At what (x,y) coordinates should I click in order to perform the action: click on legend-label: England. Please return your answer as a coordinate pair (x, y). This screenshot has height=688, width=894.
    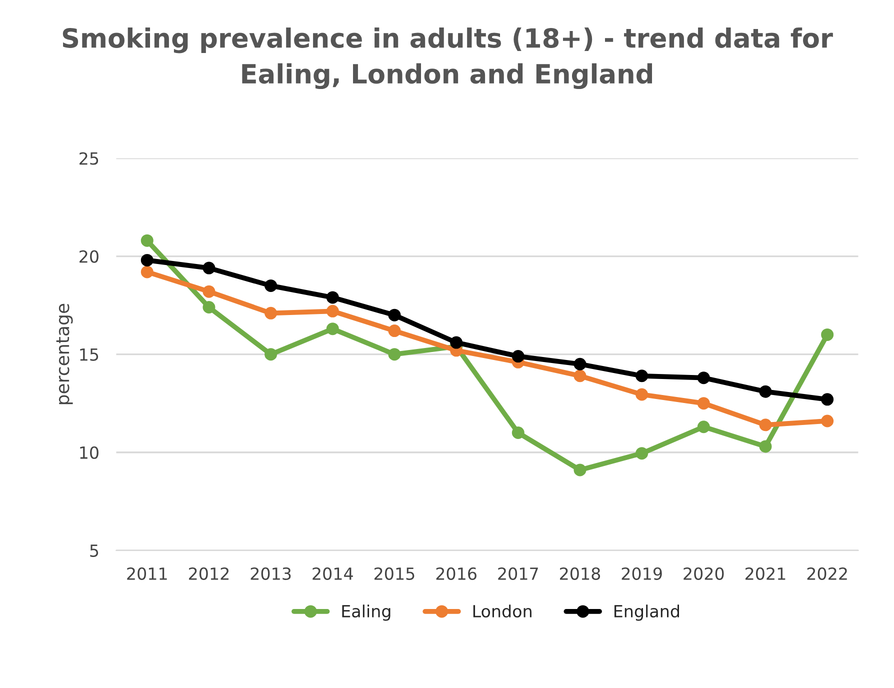
    Looking at the image, I should click on (646, 612).